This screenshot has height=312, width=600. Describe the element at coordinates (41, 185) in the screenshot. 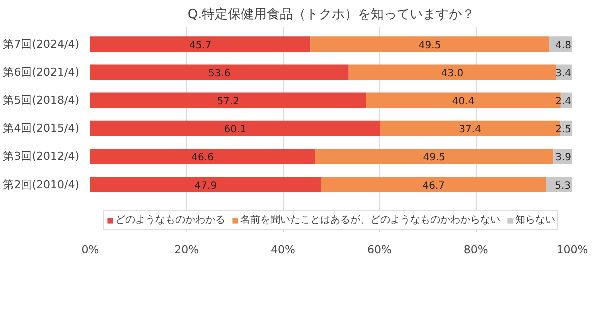

I see `y-tick-label: 第2回(2010/4)` at that location.